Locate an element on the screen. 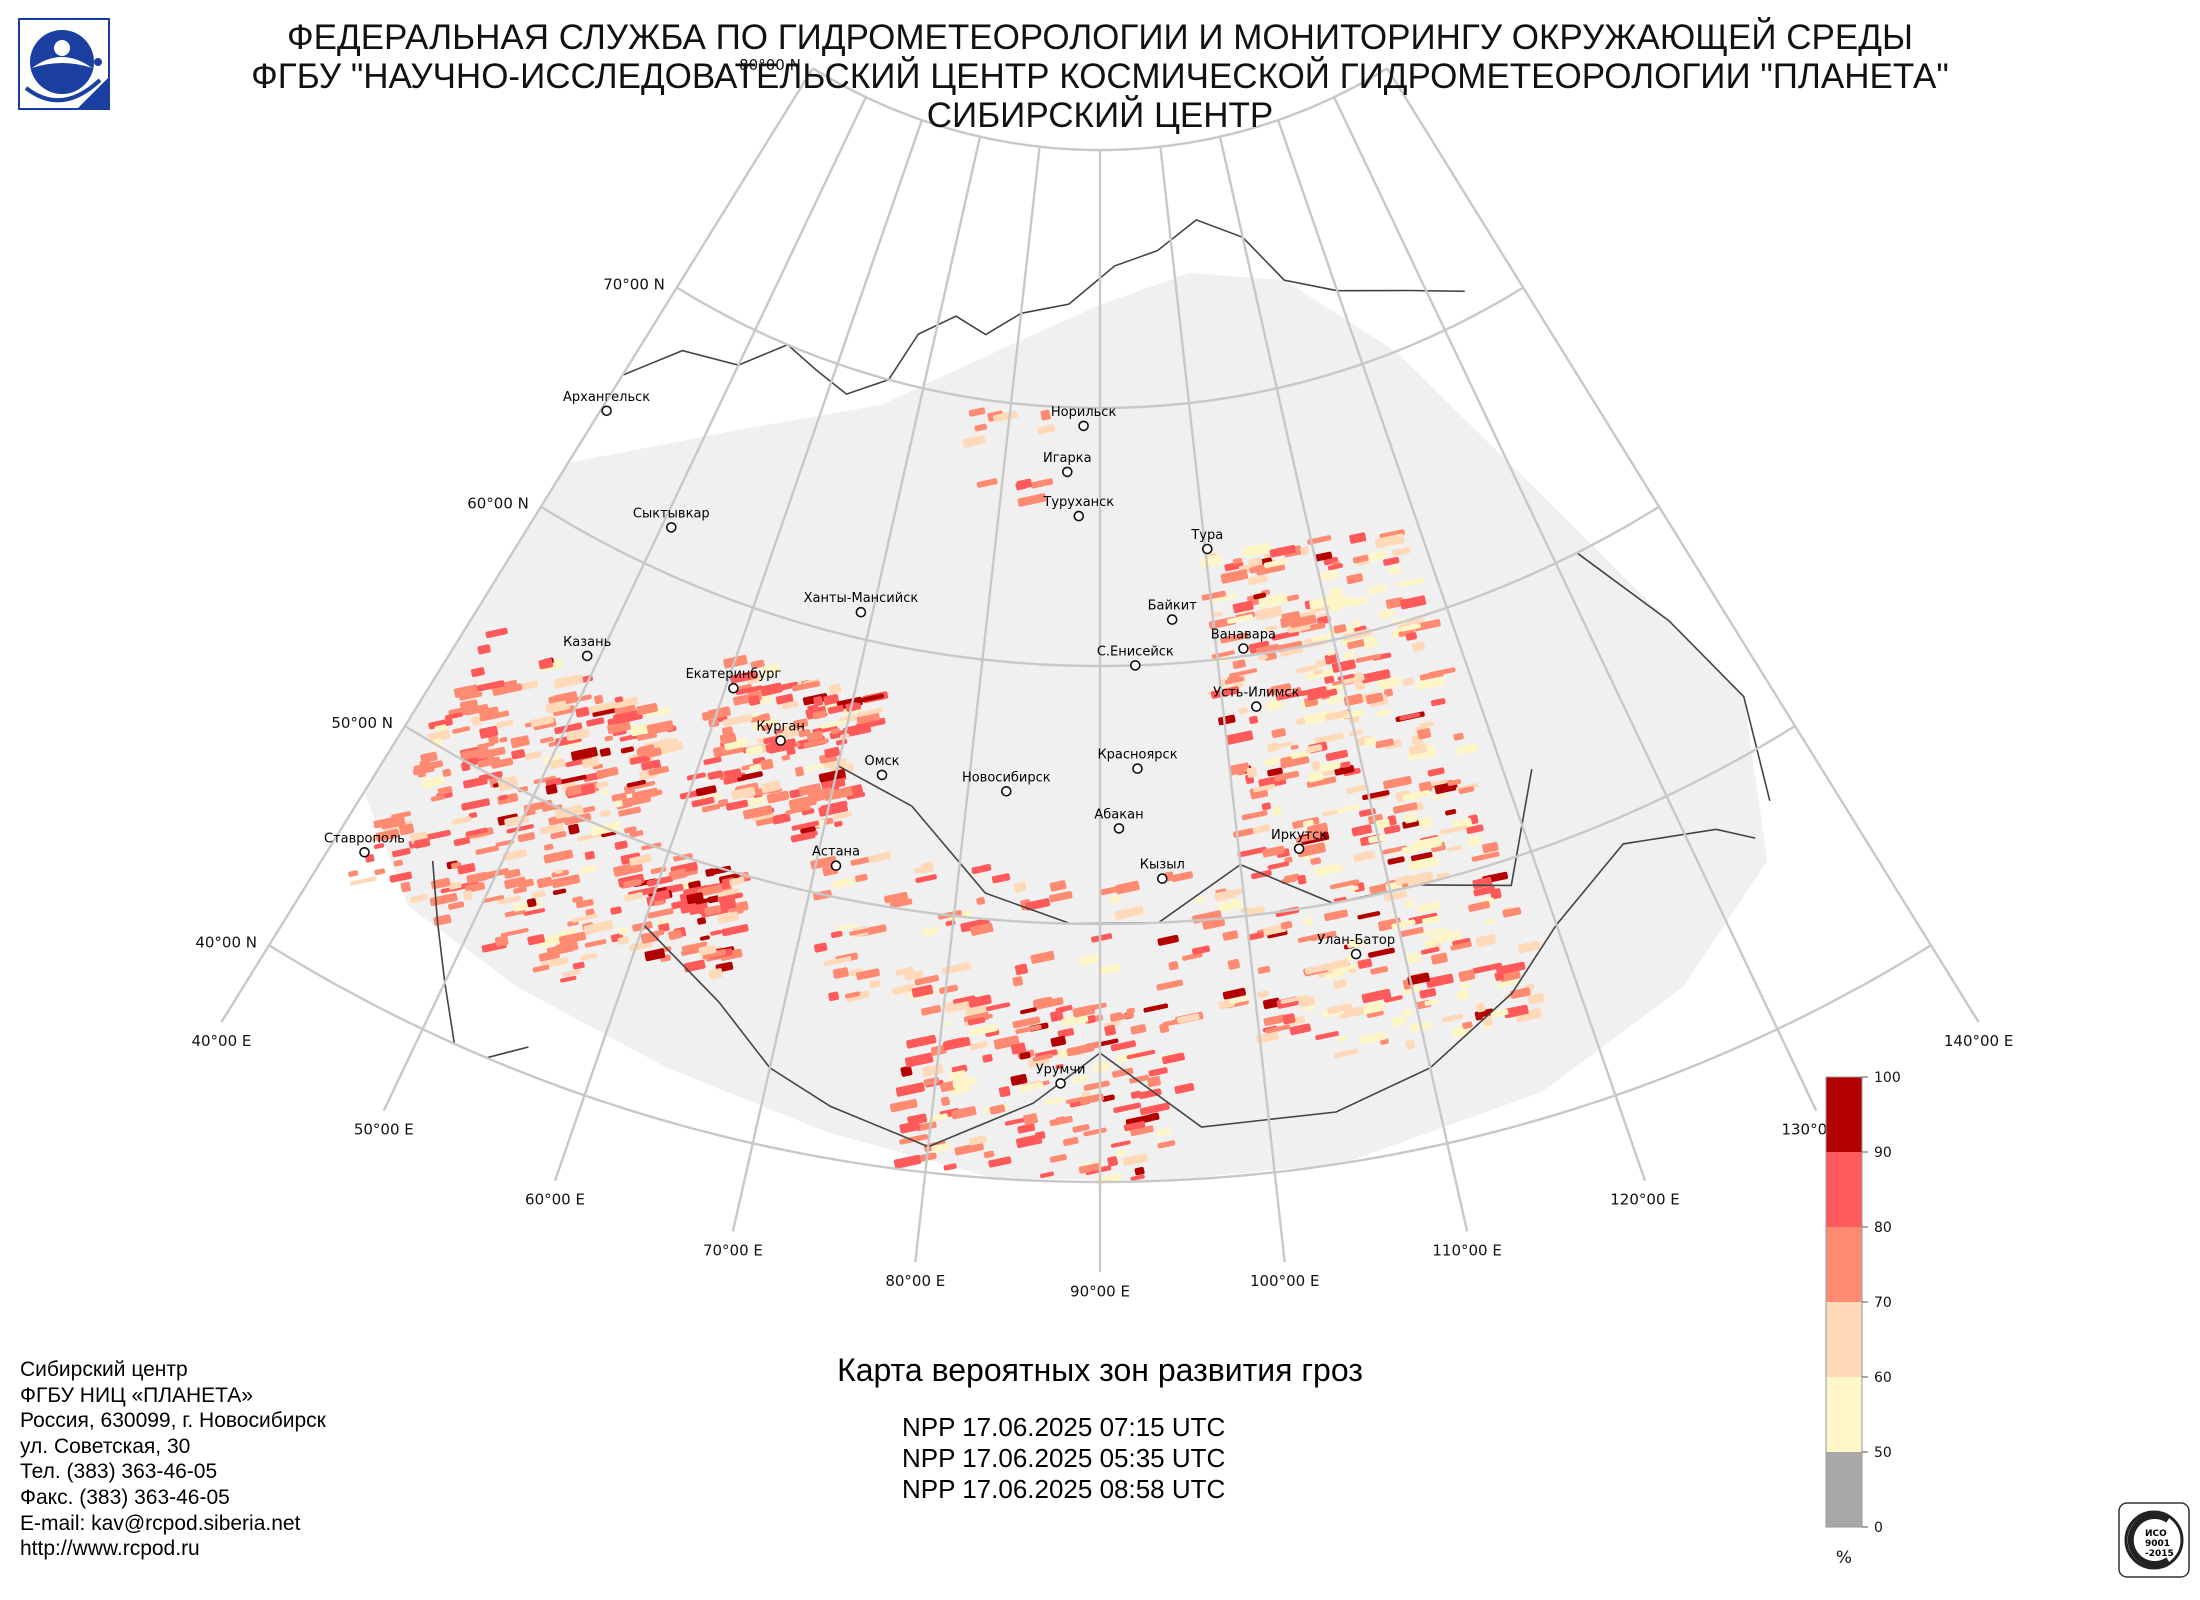  colorbar-tick-label: 70 is located at coordinates (1883, 1303).